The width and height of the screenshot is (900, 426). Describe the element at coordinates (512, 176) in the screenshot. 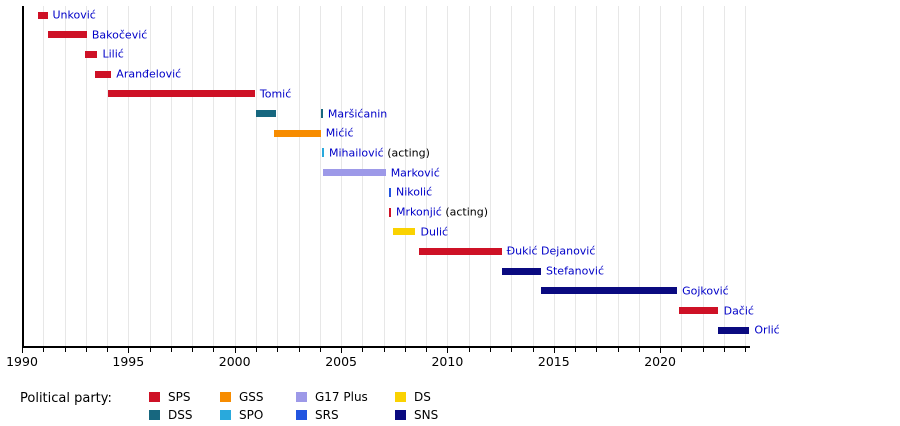

I see `gridline-year-2013` at that location.